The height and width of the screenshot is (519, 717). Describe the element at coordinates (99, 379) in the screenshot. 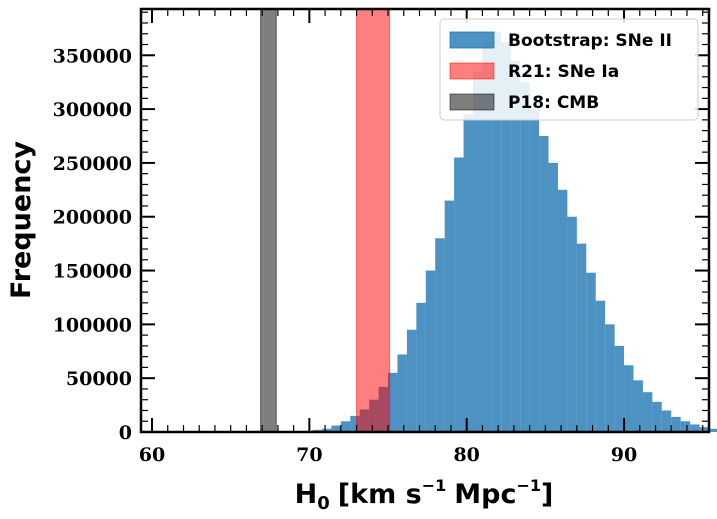

I see `y-tick-label: 50000` at that location.